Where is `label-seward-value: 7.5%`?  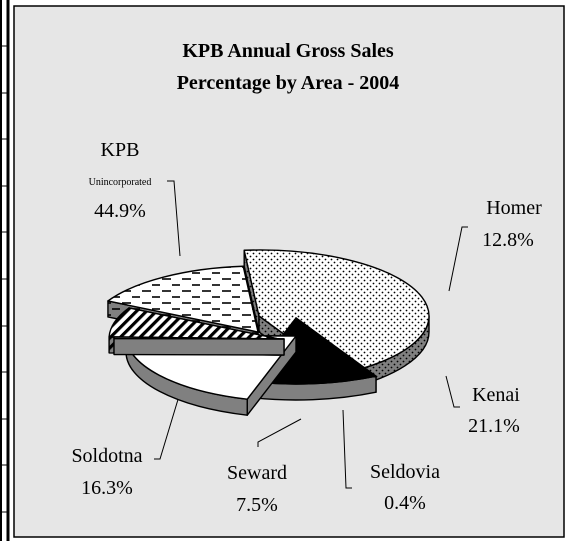
label-seward-value: 7.5% is located at coordinates (257, 505).